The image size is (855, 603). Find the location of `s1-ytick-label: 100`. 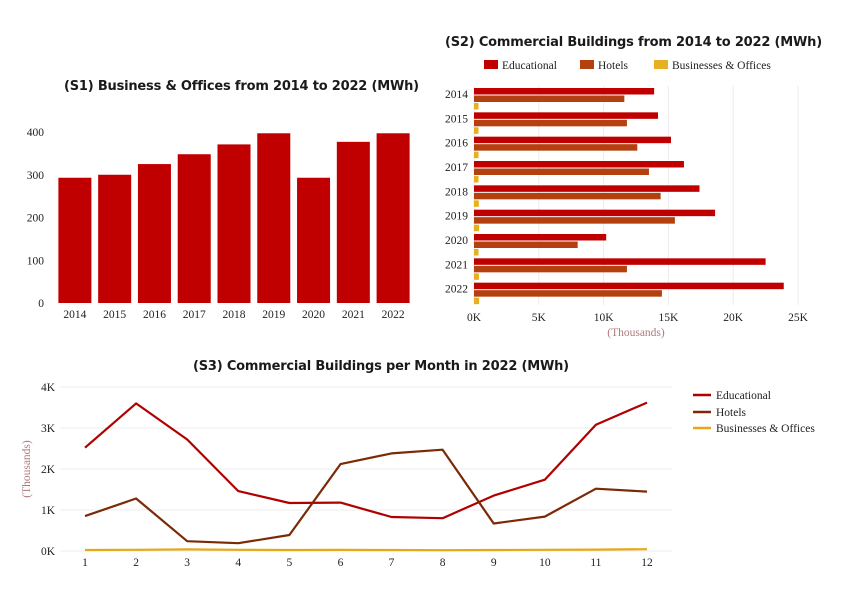

s1-ytick-label: 100 is located at coordinates (36, 261).